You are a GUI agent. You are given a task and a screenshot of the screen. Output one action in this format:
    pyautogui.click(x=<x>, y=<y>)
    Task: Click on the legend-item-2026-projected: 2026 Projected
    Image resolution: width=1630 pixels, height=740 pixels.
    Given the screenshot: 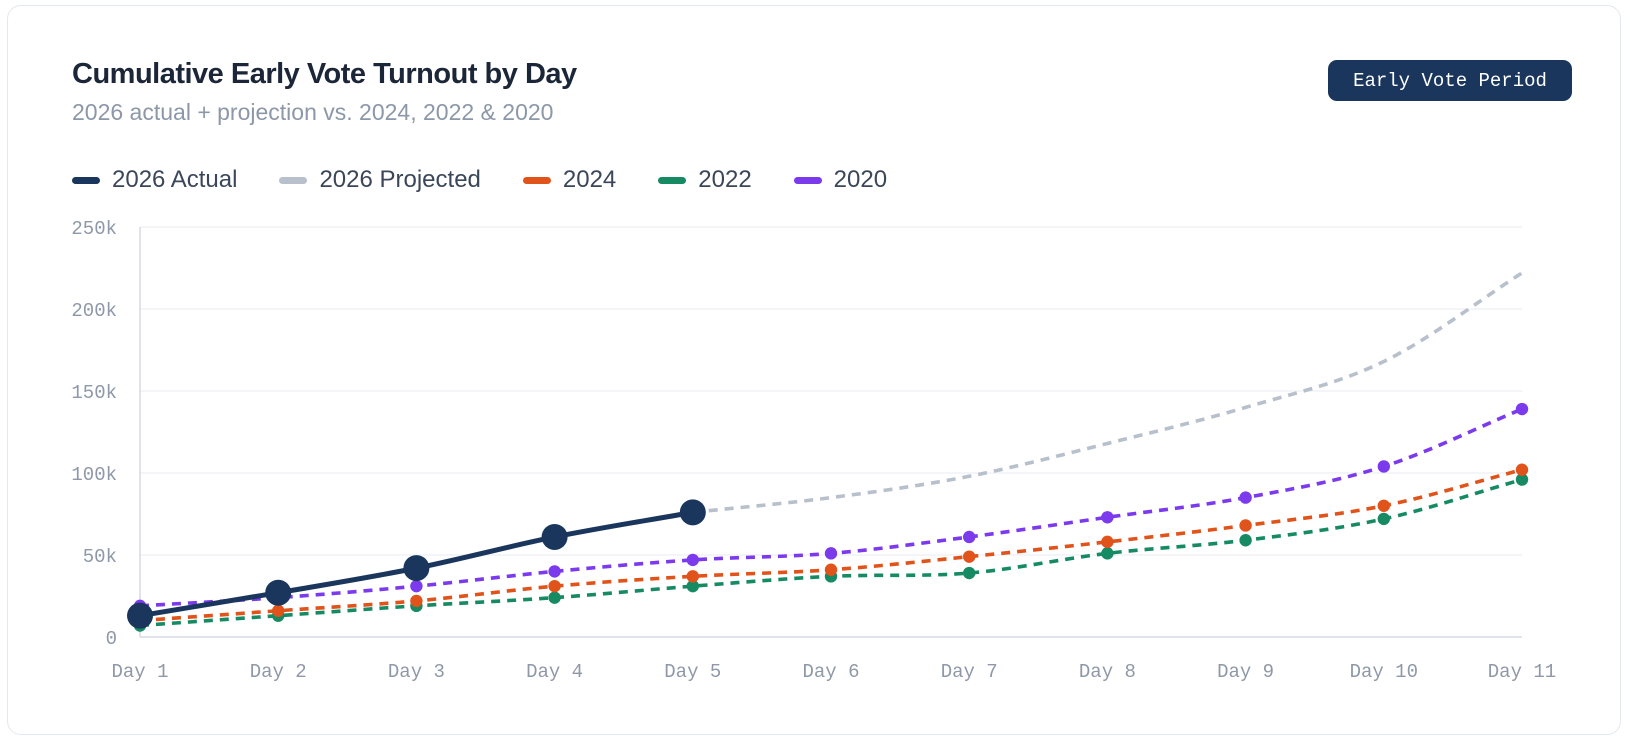 What is the action you would take?
    pyautogui.click(x=380, y=180)
    